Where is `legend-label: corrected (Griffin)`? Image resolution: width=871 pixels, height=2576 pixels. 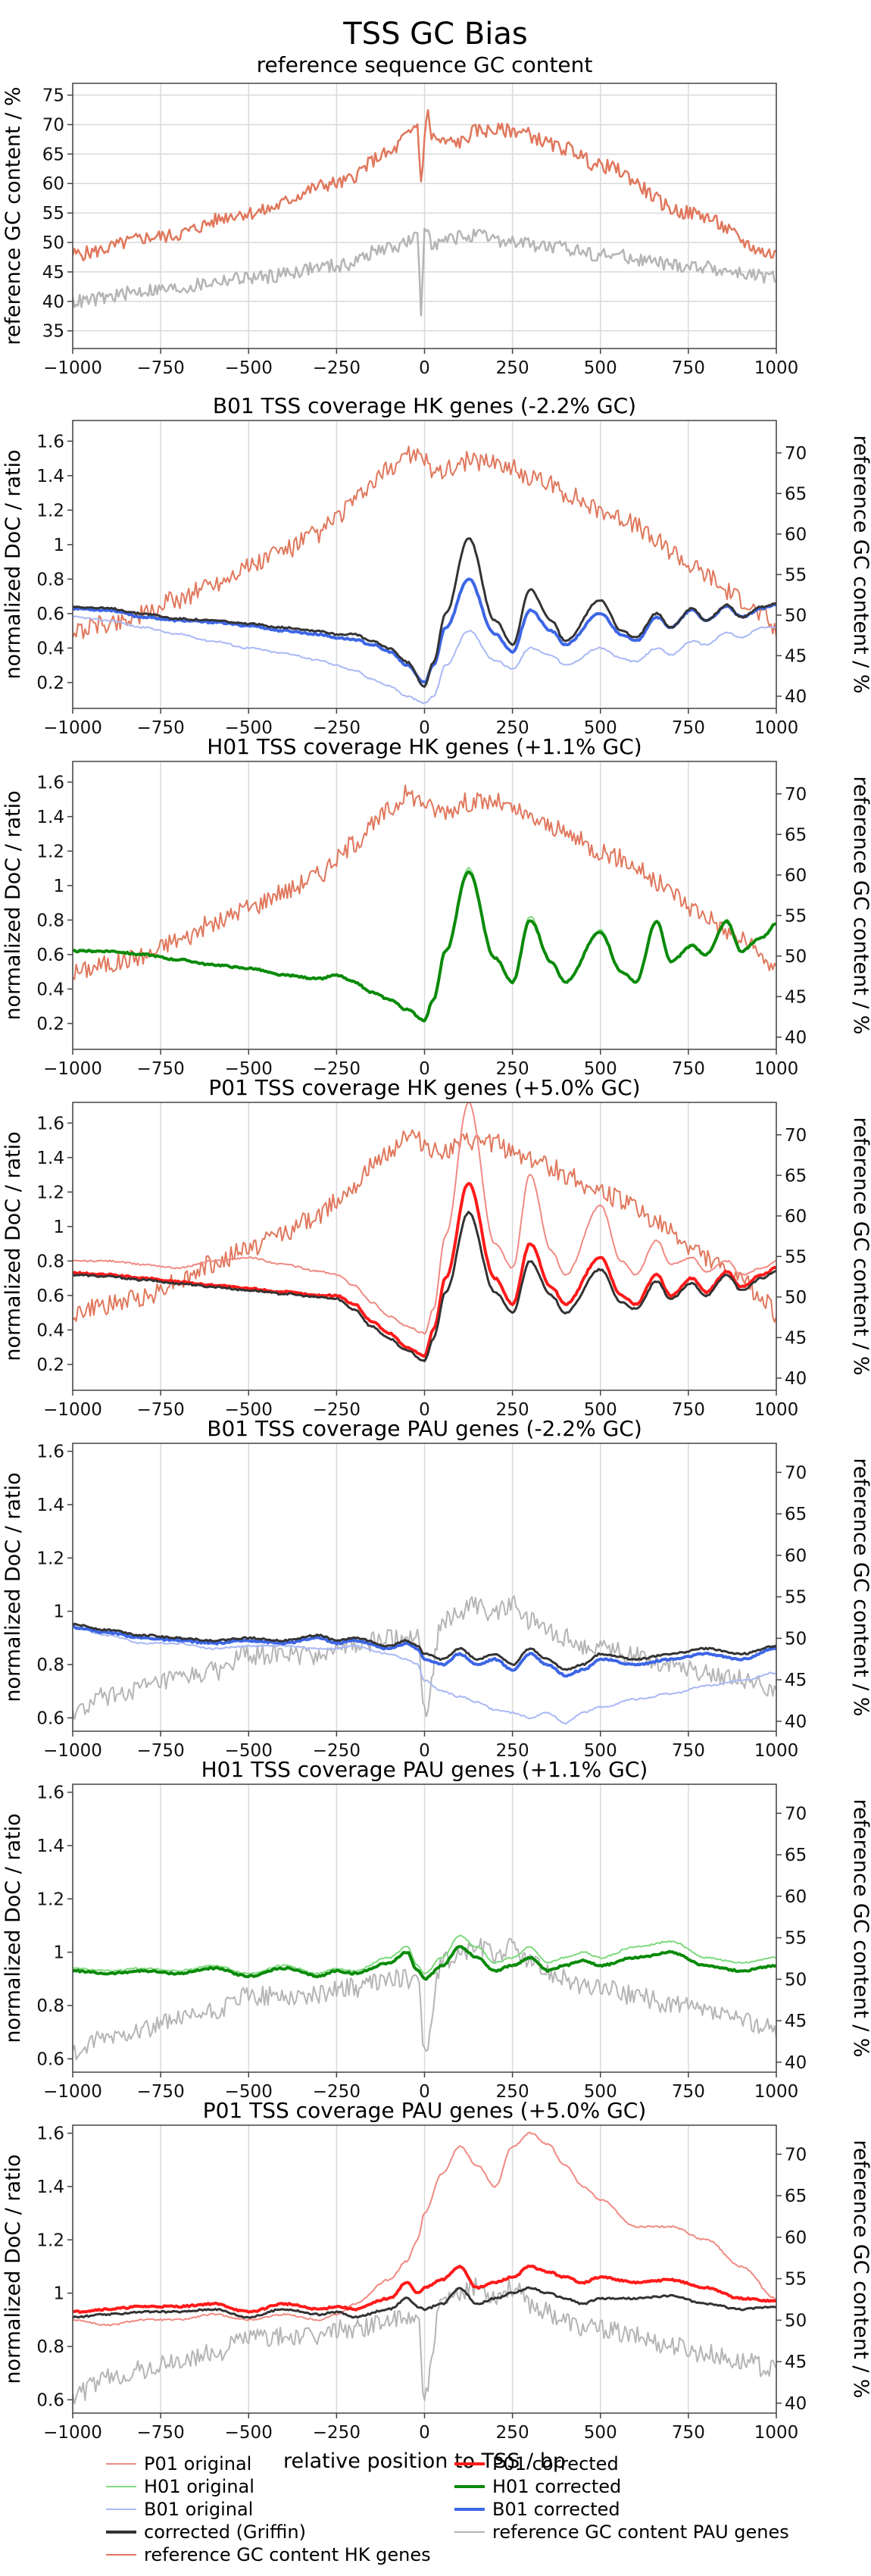 legend-label: corrected (Griffin) is located at coordinates (225, 2532).